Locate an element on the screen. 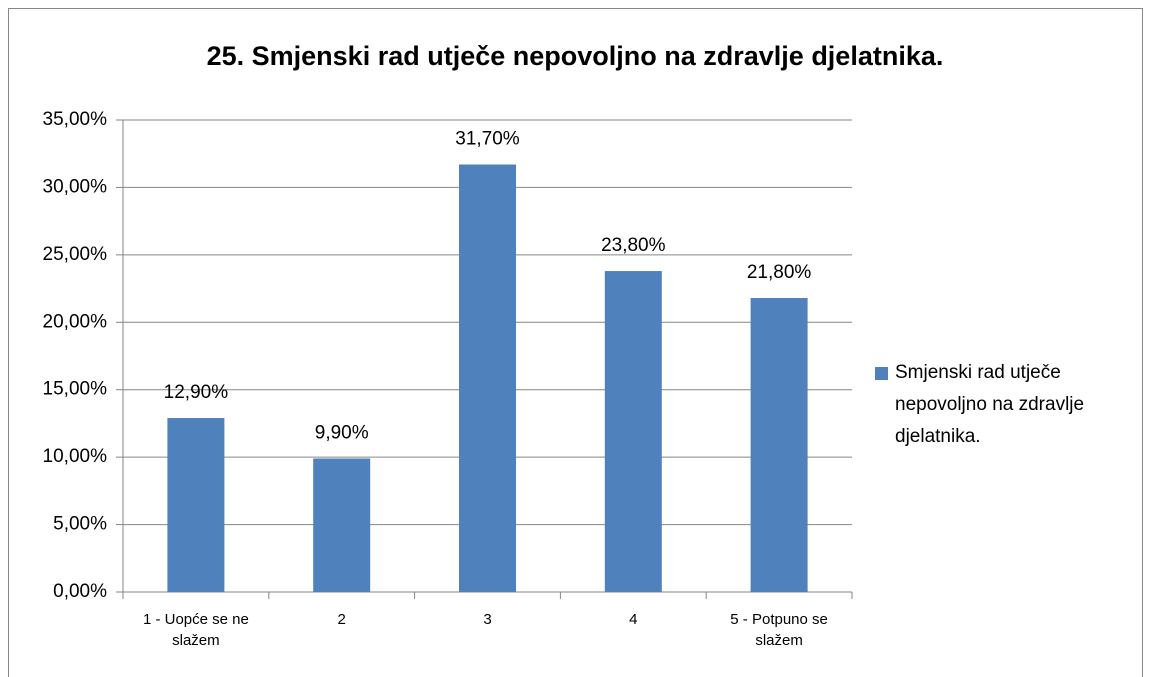  data-label: 21,80% is located at coordinates (779, 272).